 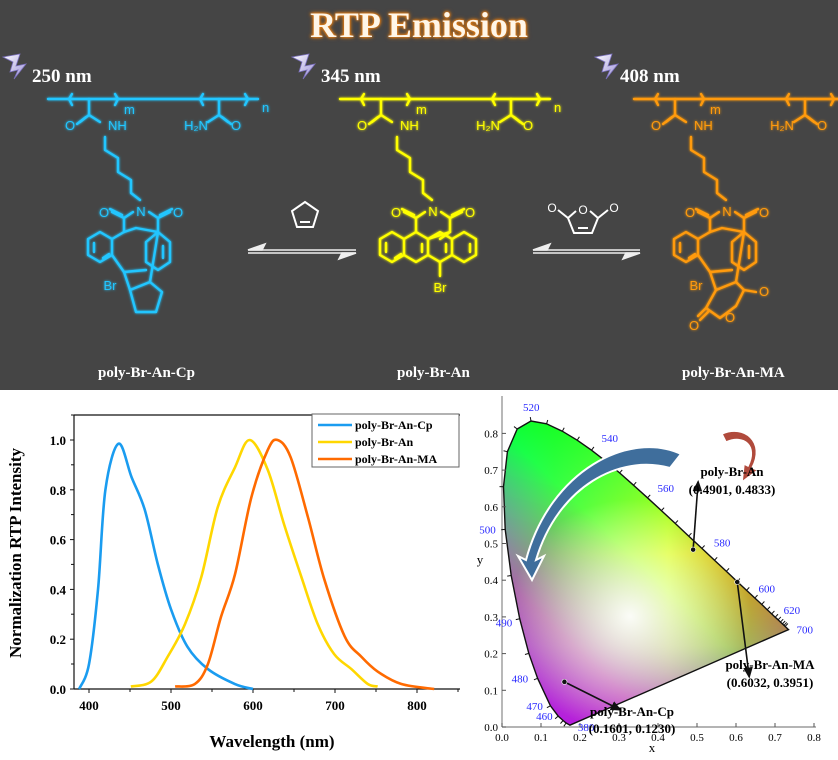 I want to click on excitation-label-2: 345 nm, so click(x=351, y=77).